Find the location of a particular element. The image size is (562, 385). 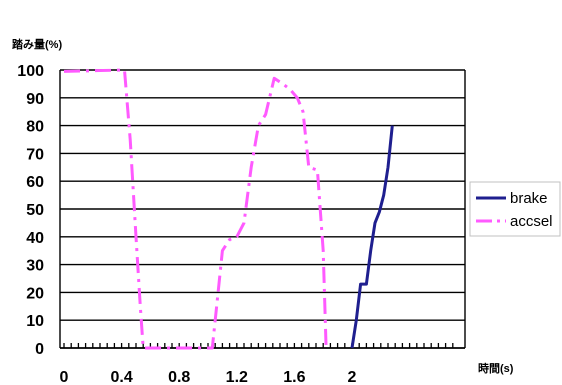

y-tick-label-10: 10 is located at coordinates (35, 321).